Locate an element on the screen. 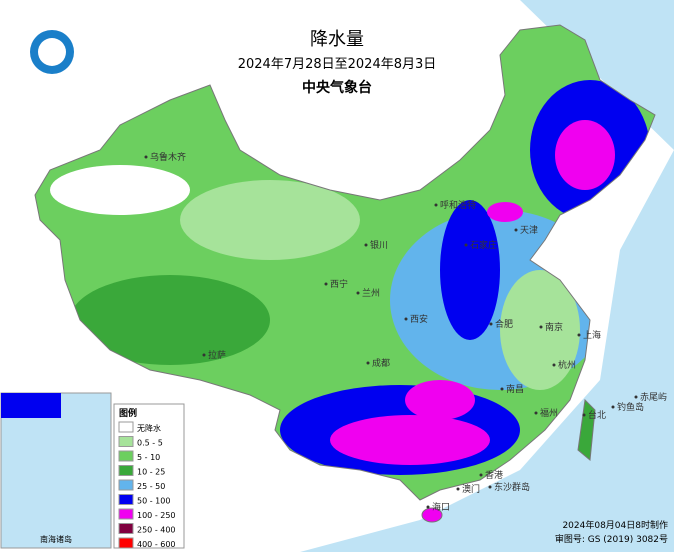 The height and width of the screenshot is (552, 674). place-label: 石家庄 is located at coordinates (483, 245).